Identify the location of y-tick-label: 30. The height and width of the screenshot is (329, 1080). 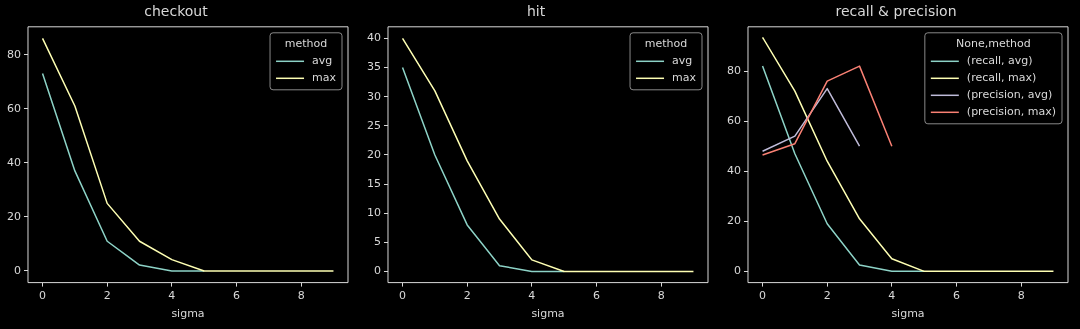
(374, 96).